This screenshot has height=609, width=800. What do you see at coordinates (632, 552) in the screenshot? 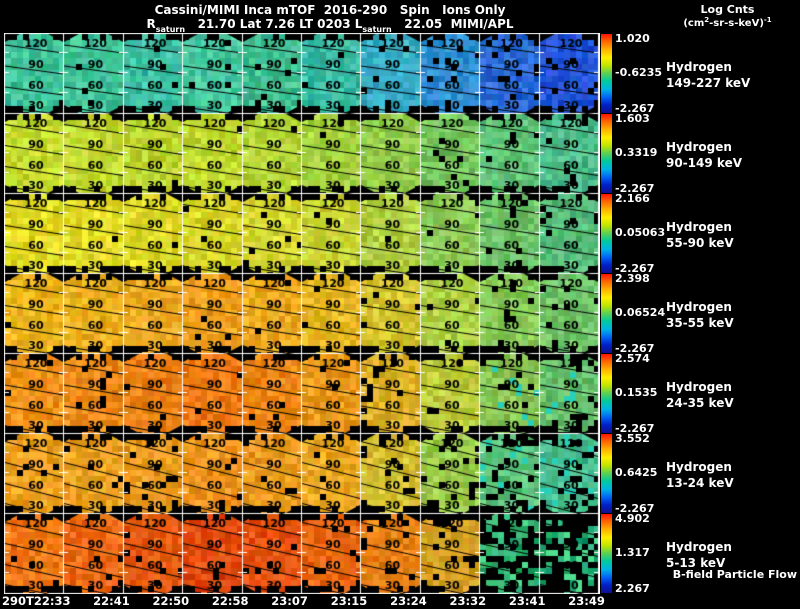
I see `colorbar-mid-label: 1.317` at bounding box center [632, 552].